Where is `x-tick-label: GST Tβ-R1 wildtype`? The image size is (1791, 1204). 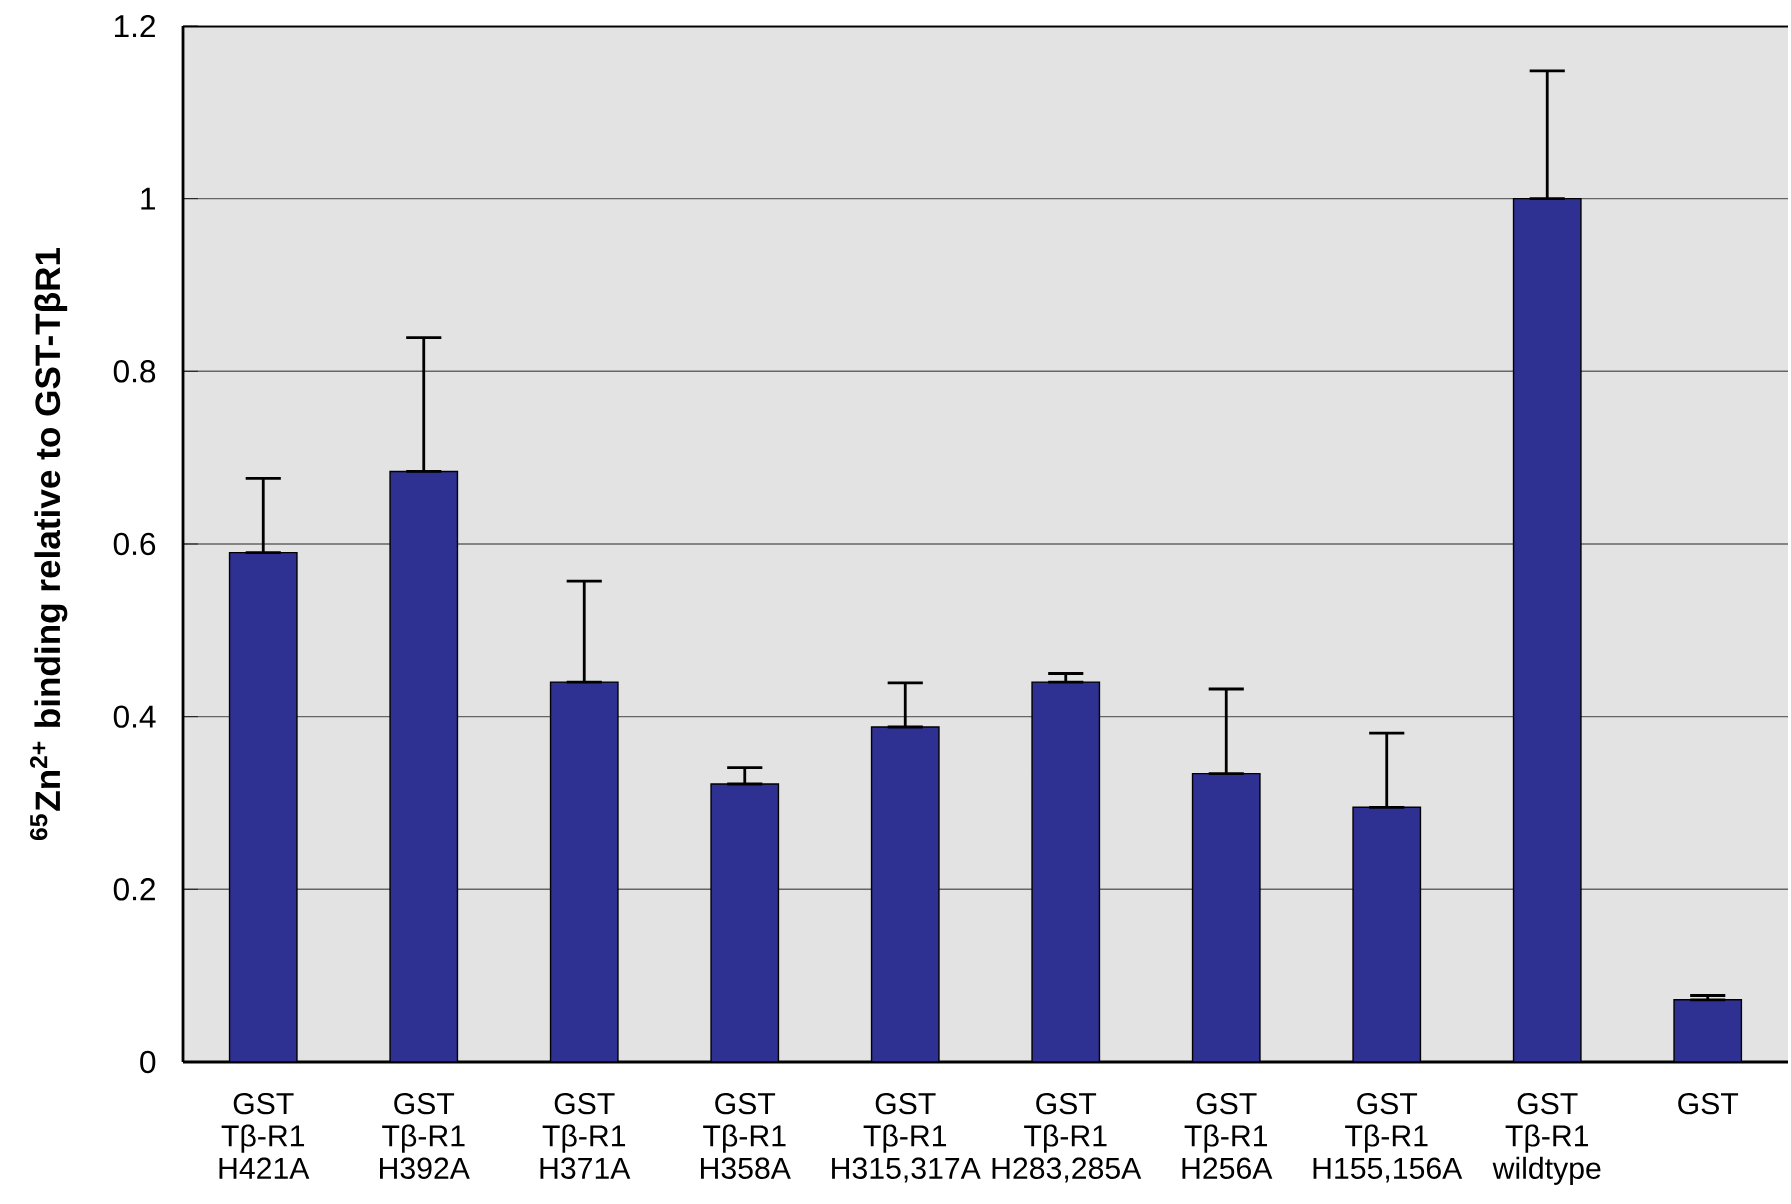 x-tick-label: GST Tβ-R1 wildtype is located at coordinates (1546, 1138).